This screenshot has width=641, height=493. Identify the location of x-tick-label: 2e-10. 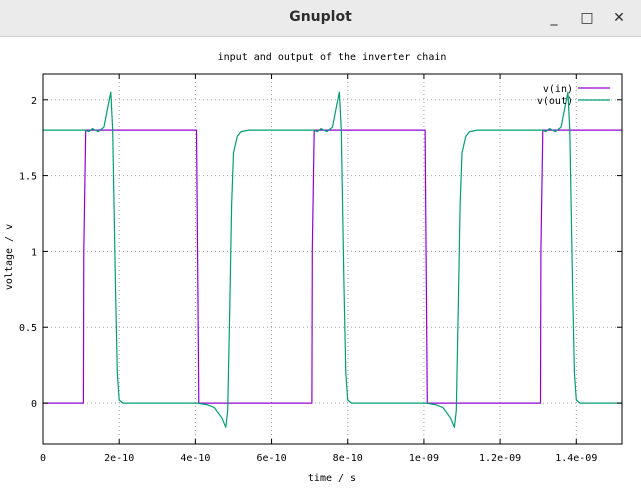
(119, 458).